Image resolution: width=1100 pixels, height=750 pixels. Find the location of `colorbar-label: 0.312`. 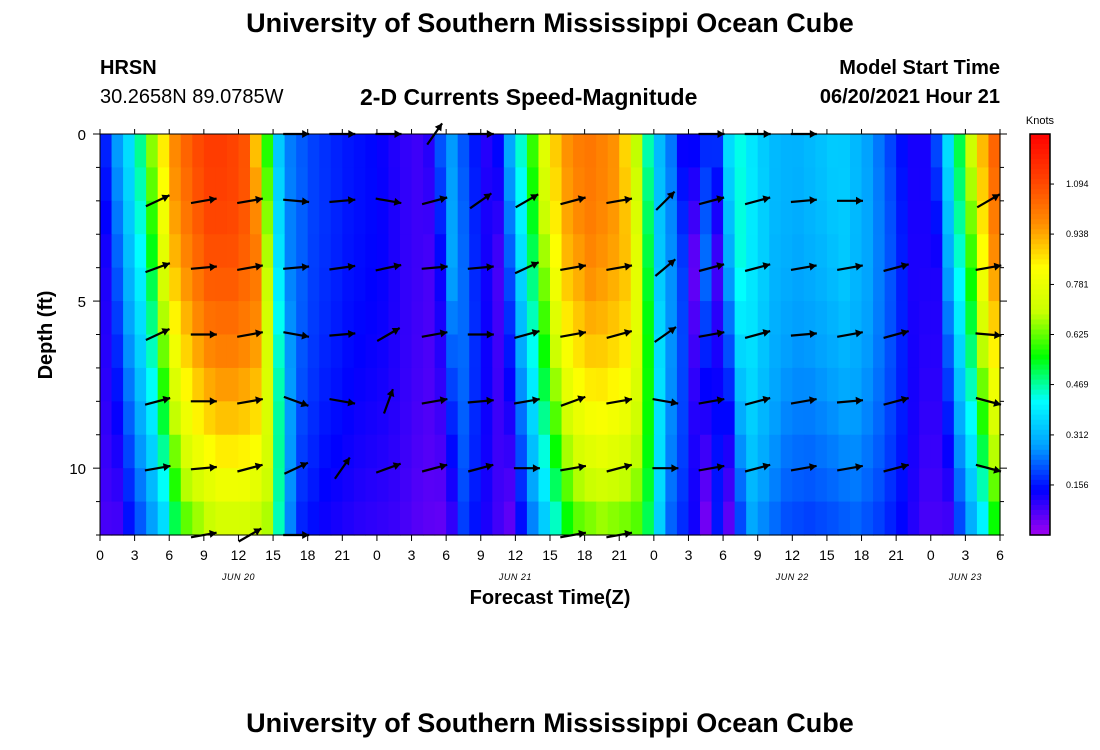

colorbar-label: 0.312 is located at coordinates (1077, 435).